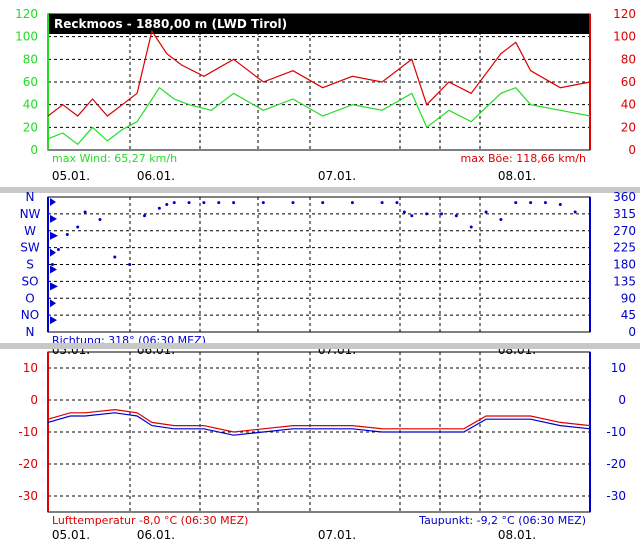 This screenshot has height=551, width=640. What do you see at coordinates (30, 368) in the screenshot?
I see `y-tick-left: 10` at bounding box center [30, 368].